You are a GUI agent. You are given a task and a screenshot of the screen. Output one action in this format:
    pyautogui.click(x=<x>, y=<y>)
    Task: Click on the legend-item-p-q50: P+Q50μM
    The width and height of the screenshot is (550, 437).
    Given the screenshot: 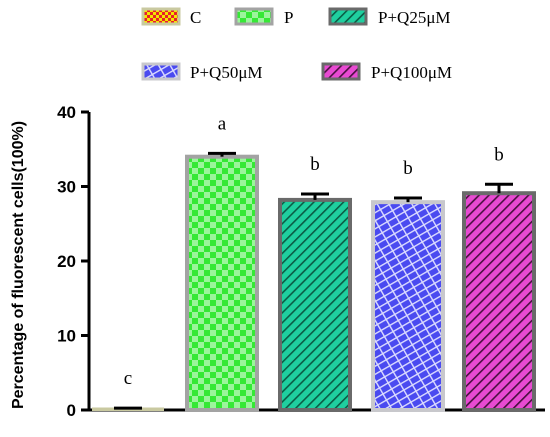 What is the action you would take?
    pyautogui.click(x=202, y=72)
    